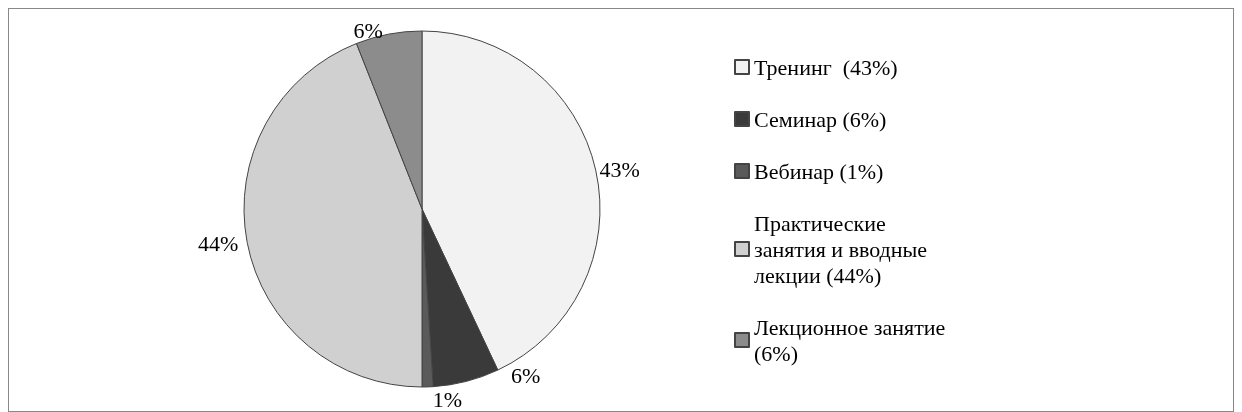 The width and height of the screenshot is (1242, 412). What do you see at coordinates (826, 67) in the screenshot?
I see `legend-label: Тренинг (43%)` at bounding box center [826, 67].